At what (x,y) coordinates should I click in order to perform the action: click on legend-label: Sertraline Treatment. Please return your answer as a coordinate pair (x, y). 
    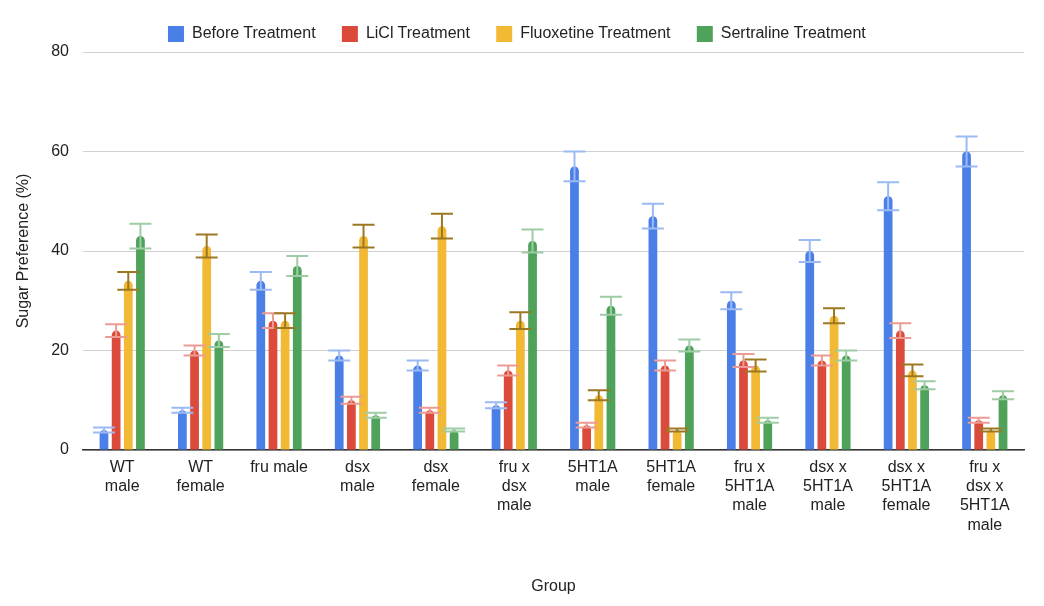
    Looking at the image, I should click on (793, 33).